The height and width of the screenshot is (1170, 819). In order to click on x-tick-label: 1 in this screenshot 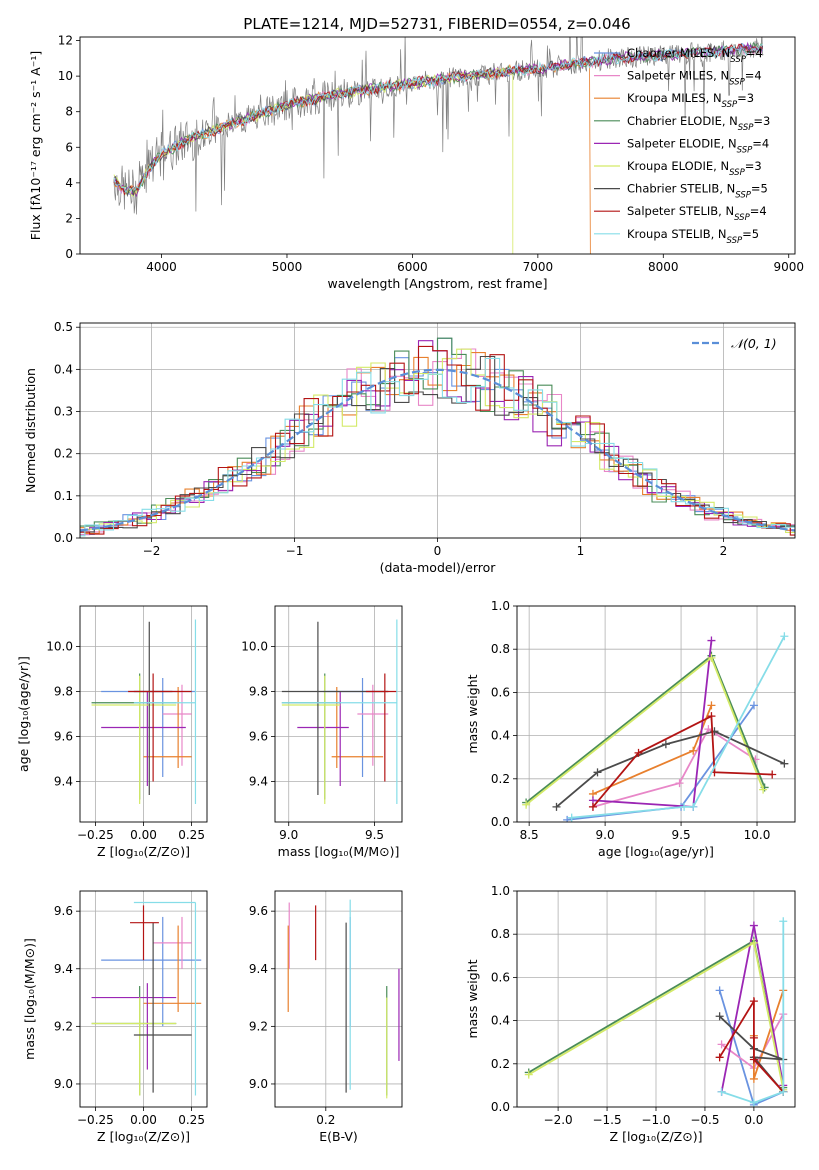, I will do `click(581, 551)`.